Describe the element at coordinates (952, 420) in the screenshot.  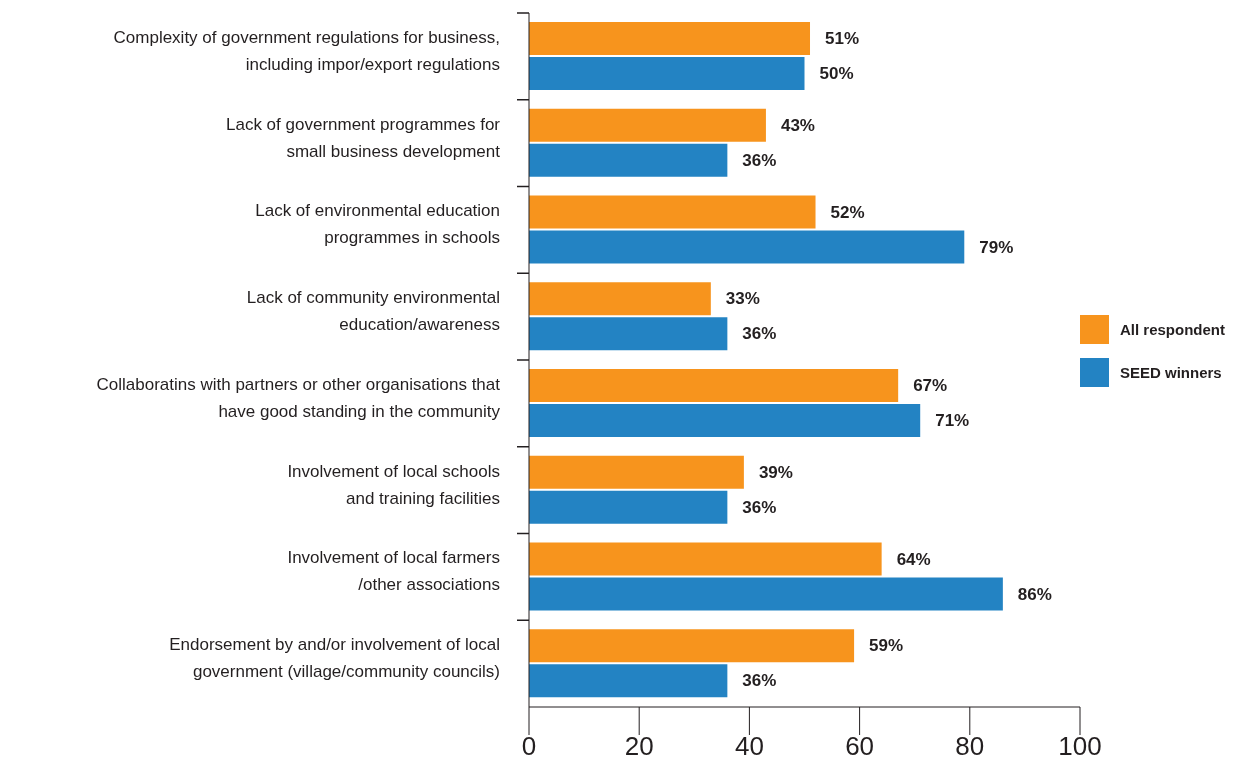
I see `data-label: 71%` at that location.